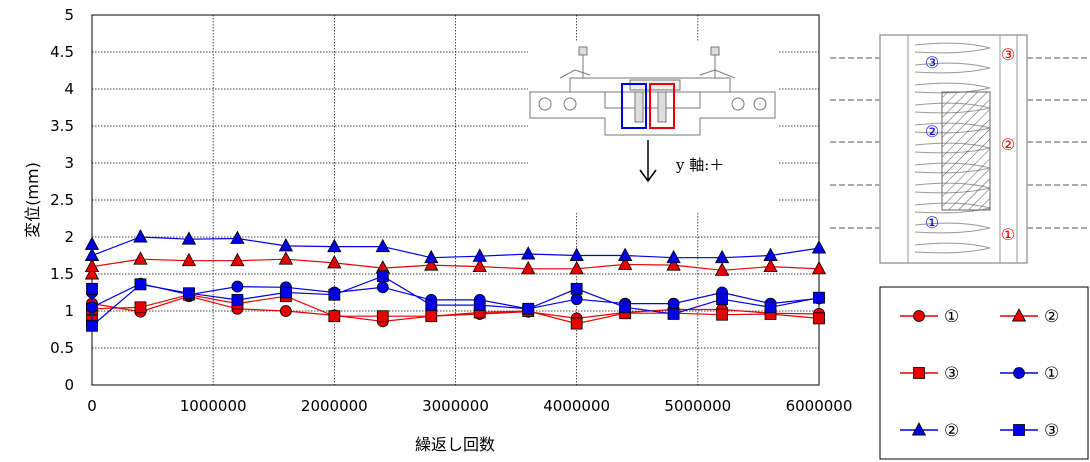 This screenshot has width=1090, height=462. What do you see at coordinates (32, 200) in the screenshot?
I see `y-axis-title: 変位(mm)` at bounding box center [32, 200].